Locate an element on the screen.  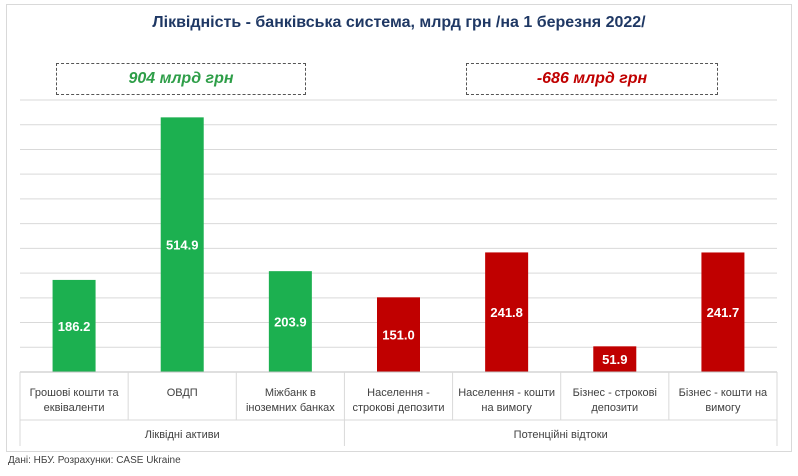
data-label: 51.9 is located at coordinates (614, 359).